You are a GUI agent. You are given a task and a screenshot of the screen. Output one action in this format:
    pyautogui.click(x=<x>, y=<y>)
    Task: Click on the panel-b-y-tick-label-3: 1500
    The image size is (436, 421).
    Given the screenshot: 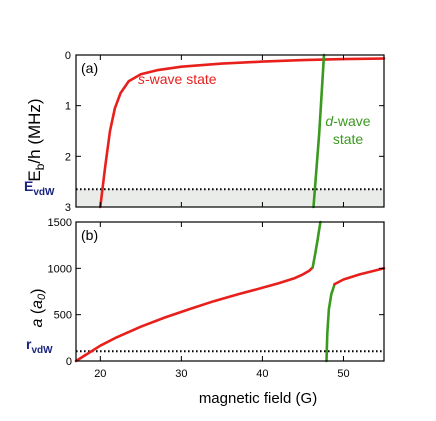 What is the action you would take?
    pyautogui.click(x=60, y=223)
    